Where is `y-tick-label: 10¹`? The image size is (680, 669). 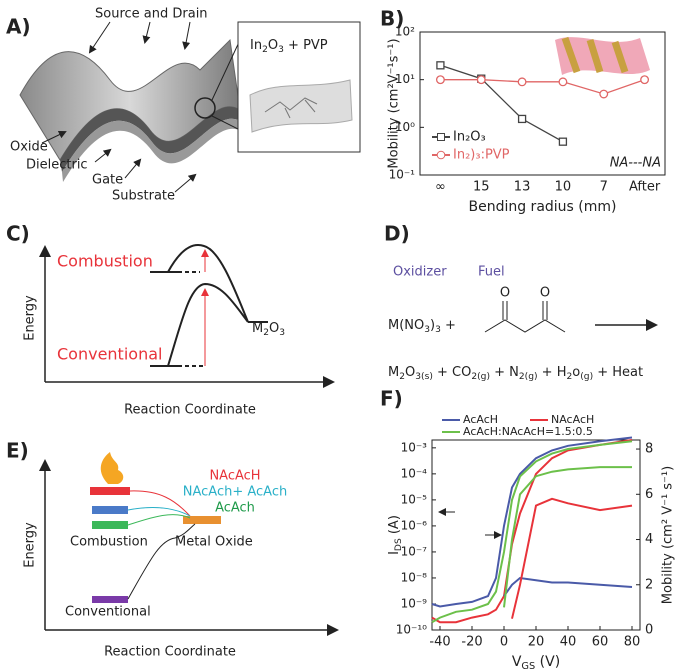
y-tick-label: 10¹ is located at coordinates (405, 79).